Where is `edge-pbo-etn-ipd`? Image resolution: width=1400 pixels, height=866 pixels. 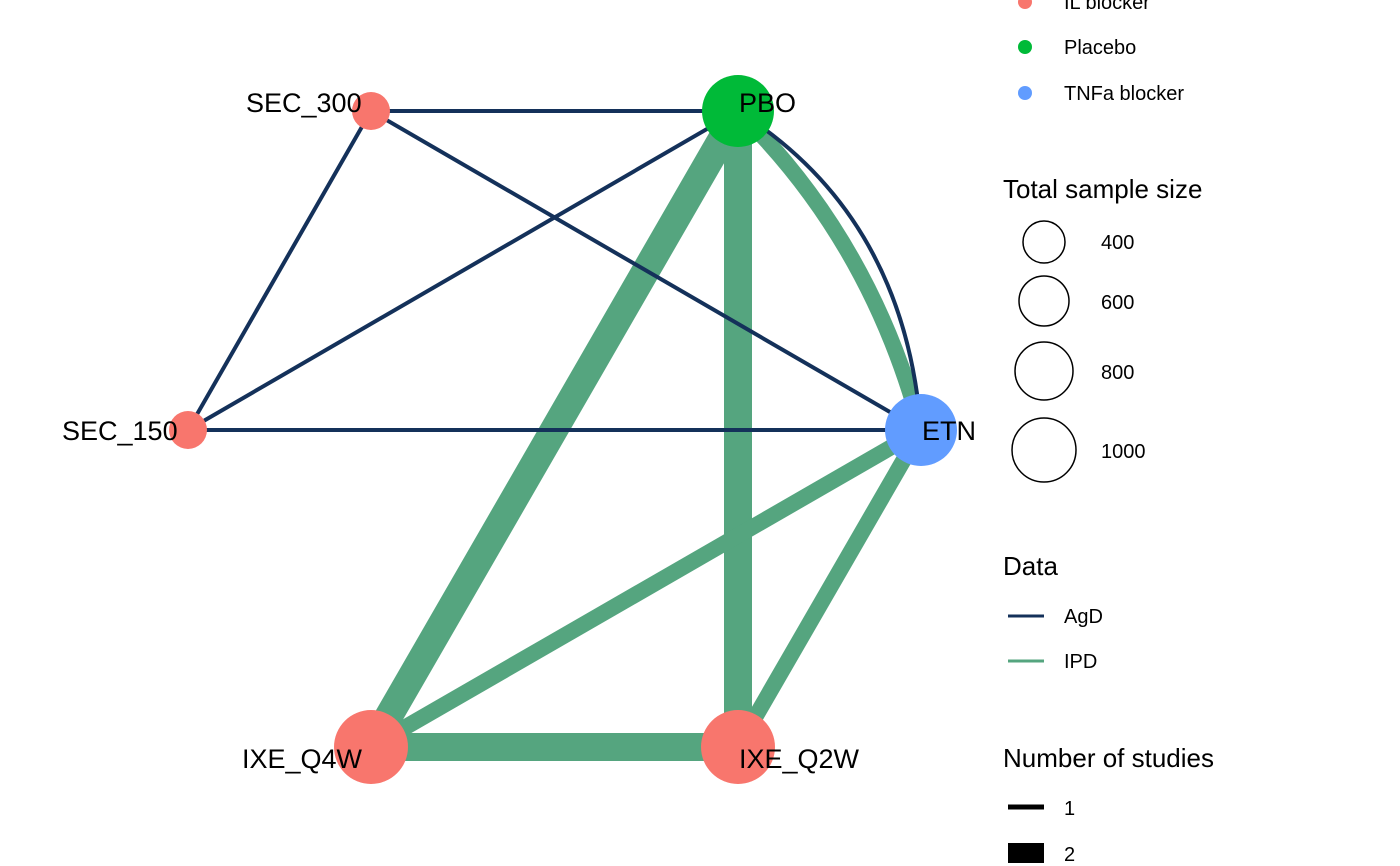
edge-pbo-etn-ipd is located at coordinates (830, 269).